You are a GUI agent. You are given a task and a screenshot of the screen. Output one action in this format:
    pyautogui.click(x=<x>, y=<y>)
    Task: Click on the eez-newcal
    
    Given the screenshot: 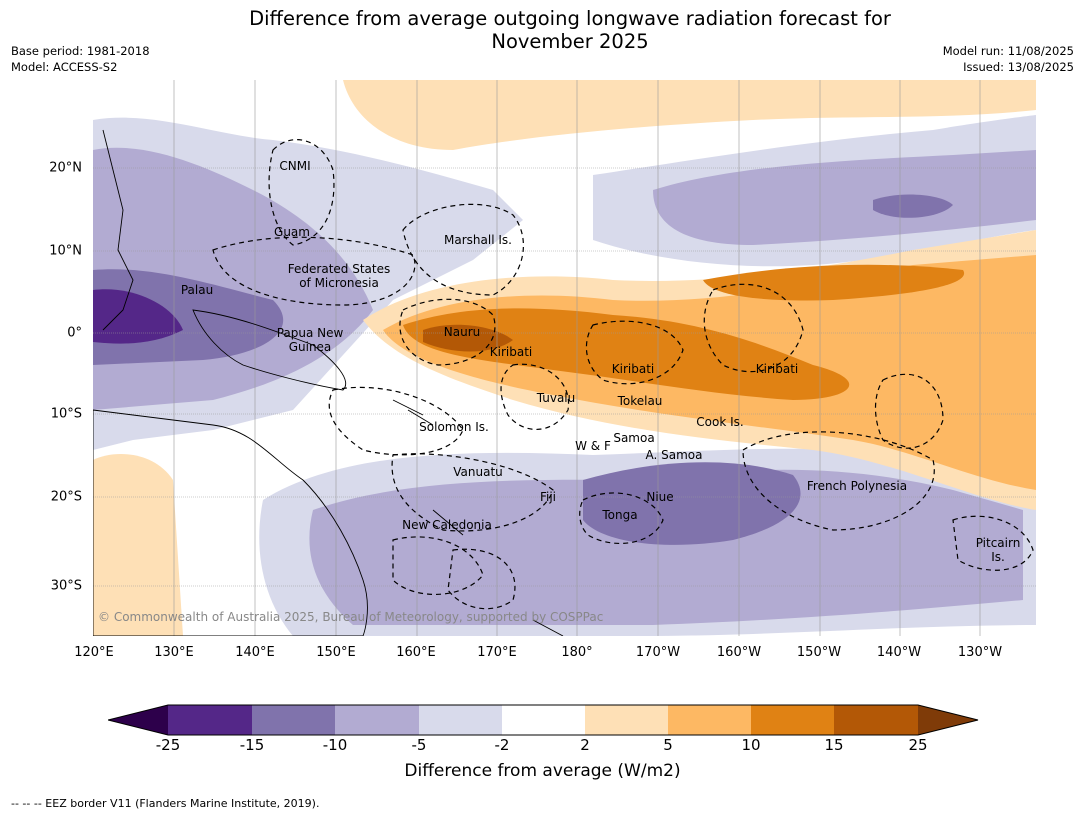 What is the action you would take?
    pyautogui.click(x=438, y=566)
    